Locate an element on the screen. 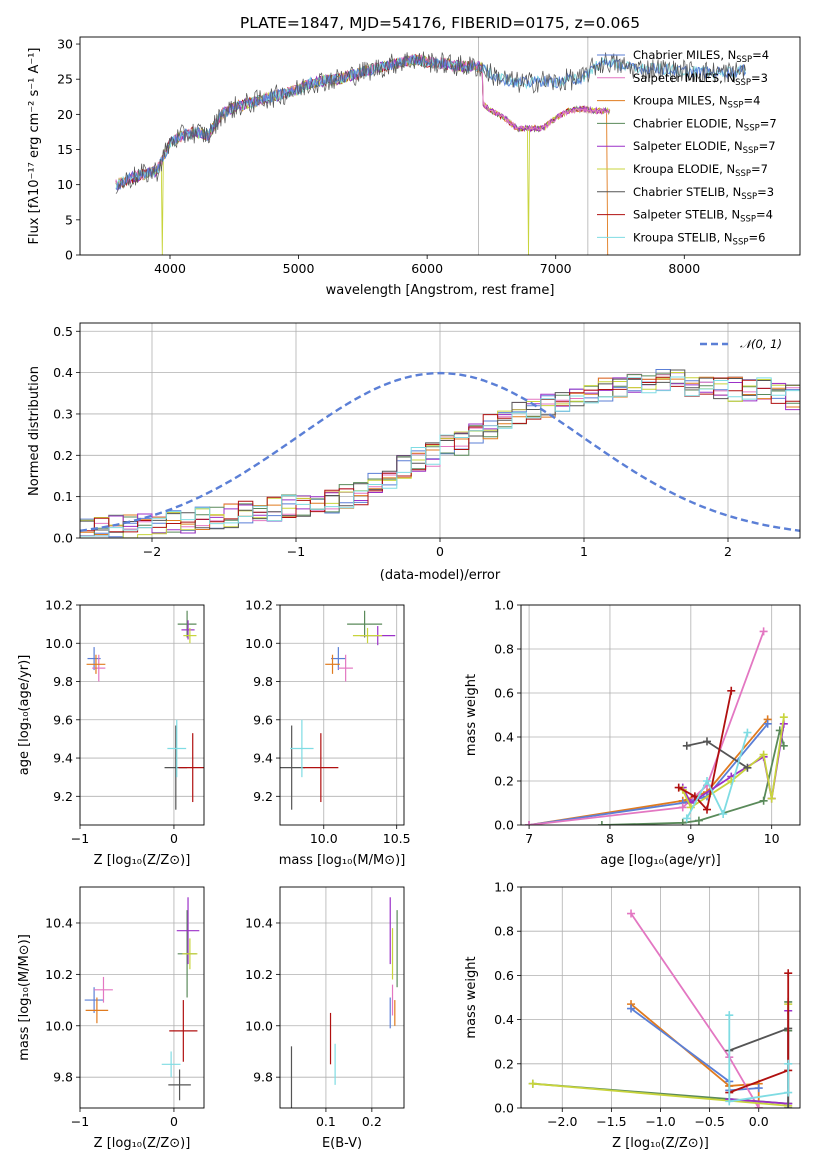 This screenshot has width=819, height=1170. y-tick-label: 15 is located at coordinates (65, 149).